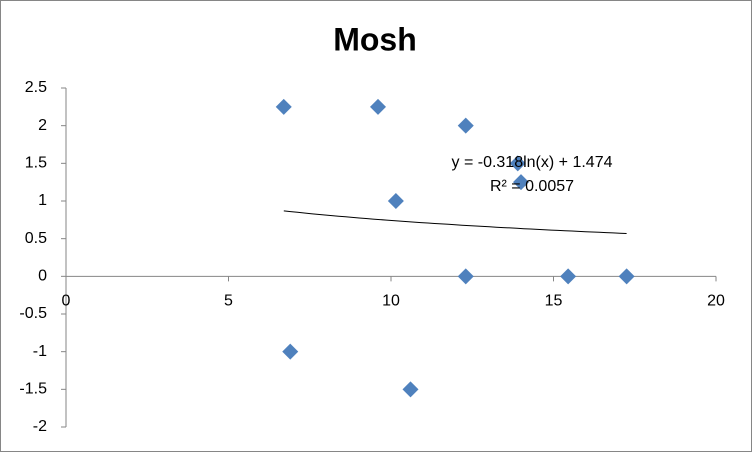  Describe the element at coordinates (33, 389) in the screenshot. I see `y-tick-label: -1.5` at that location.